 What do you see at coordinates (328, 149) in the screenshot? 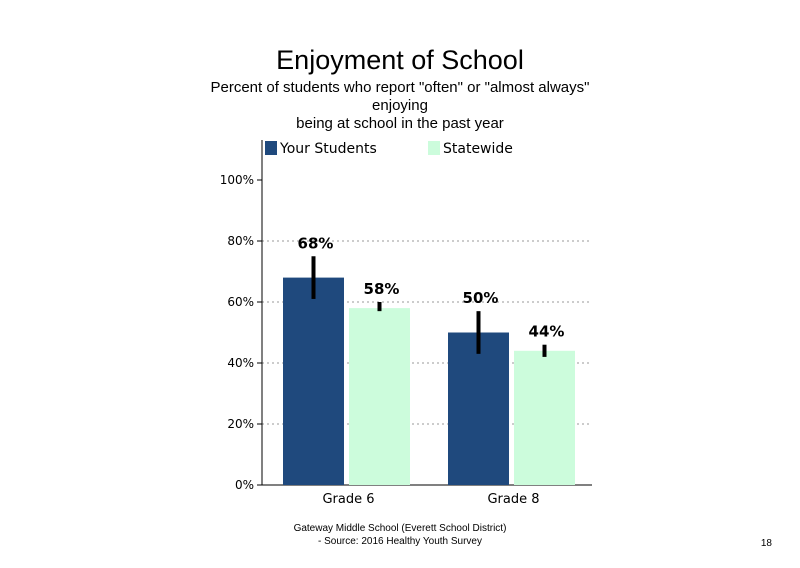
I see `legend-label: Your Students` at bounding box center [328, 149].